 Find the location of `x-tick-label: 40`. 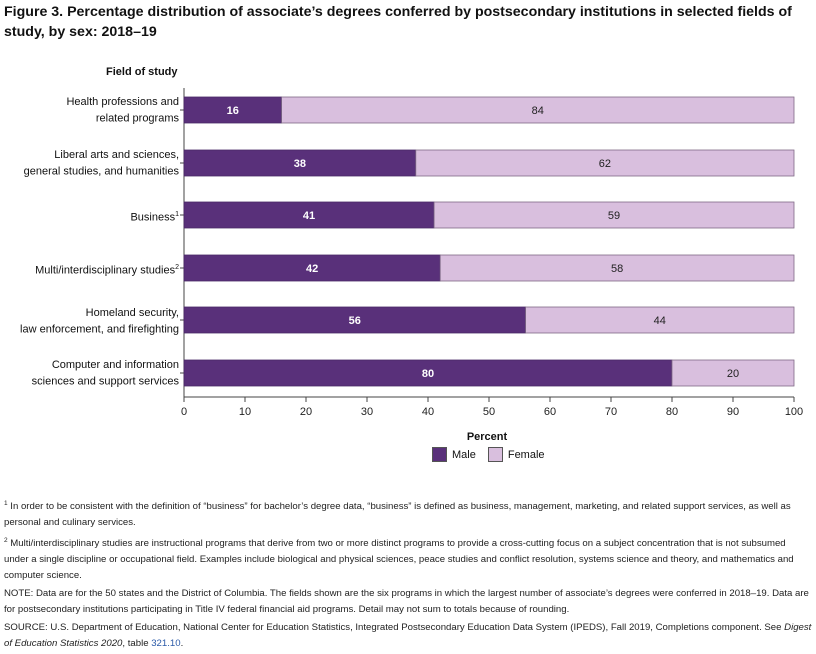

x-tick-label: 40 is located at coordinates (428, 412).